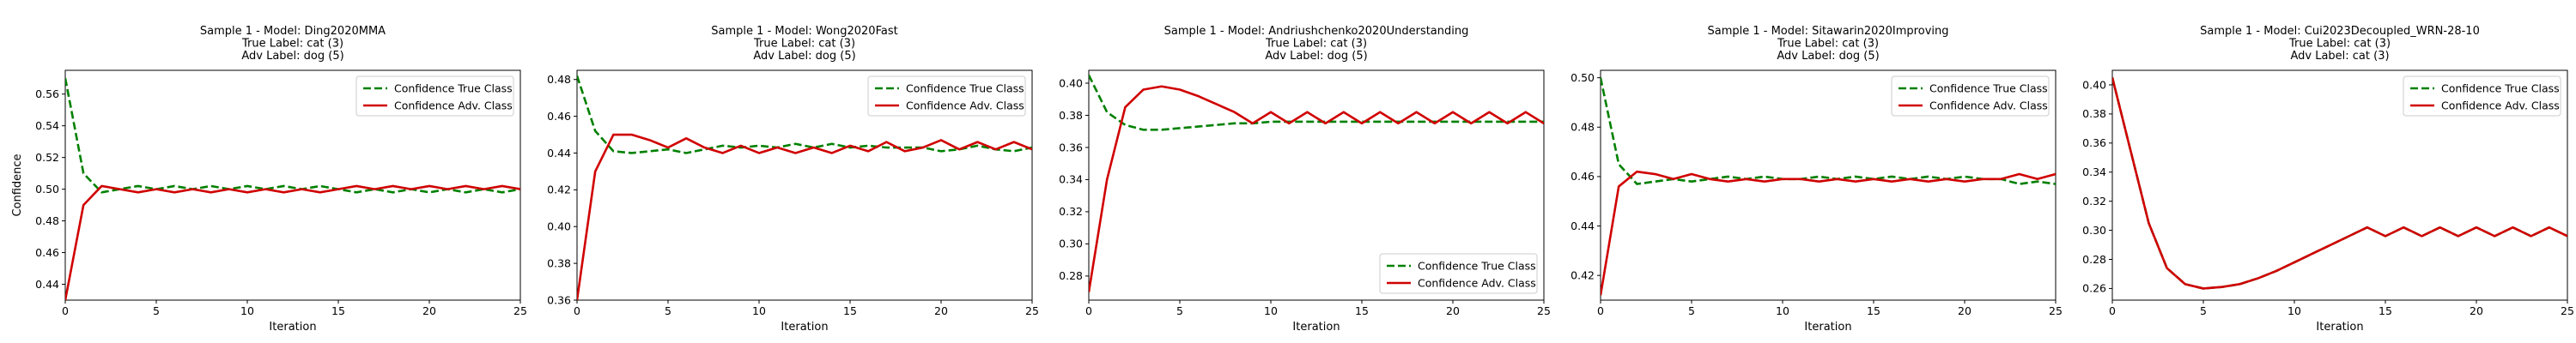 This screenshot has width=2576, height=343. I want to click on y-tick-label: 0.26, so click(2094, 289).